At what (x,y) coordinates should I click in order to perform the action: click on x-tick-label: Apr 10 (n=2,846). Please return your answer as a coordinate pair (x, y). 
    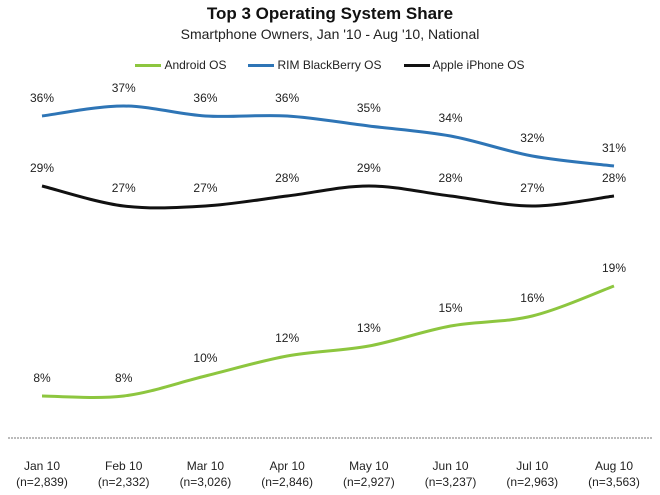
    Looking at the image, I should click on (287, 474).